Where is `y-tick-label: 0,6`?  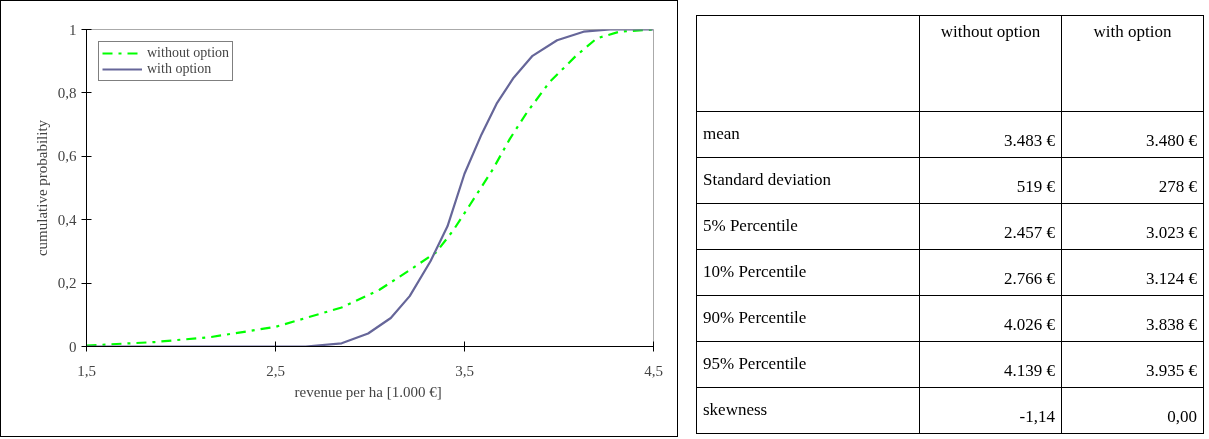 y-tick-label: 0,6 is located at coordinates (67, 156).